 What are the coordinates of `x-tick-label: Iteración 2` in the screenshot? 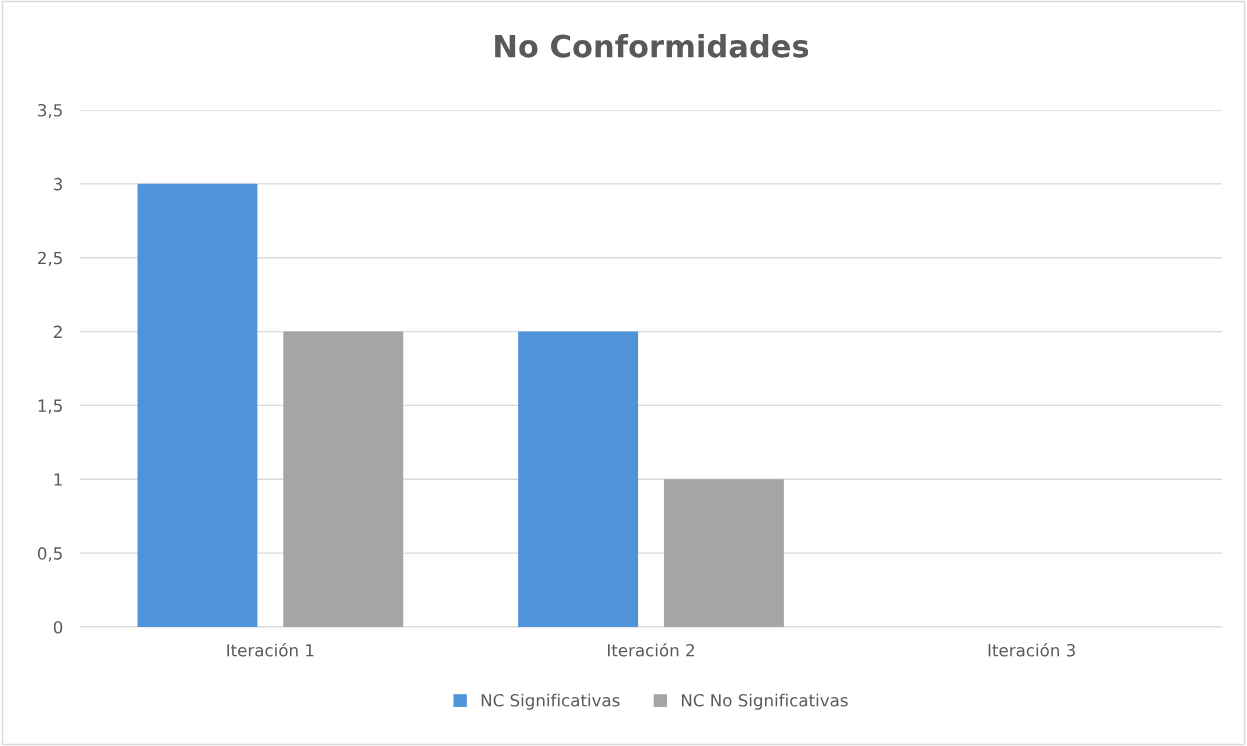 It's located at (651, 650).